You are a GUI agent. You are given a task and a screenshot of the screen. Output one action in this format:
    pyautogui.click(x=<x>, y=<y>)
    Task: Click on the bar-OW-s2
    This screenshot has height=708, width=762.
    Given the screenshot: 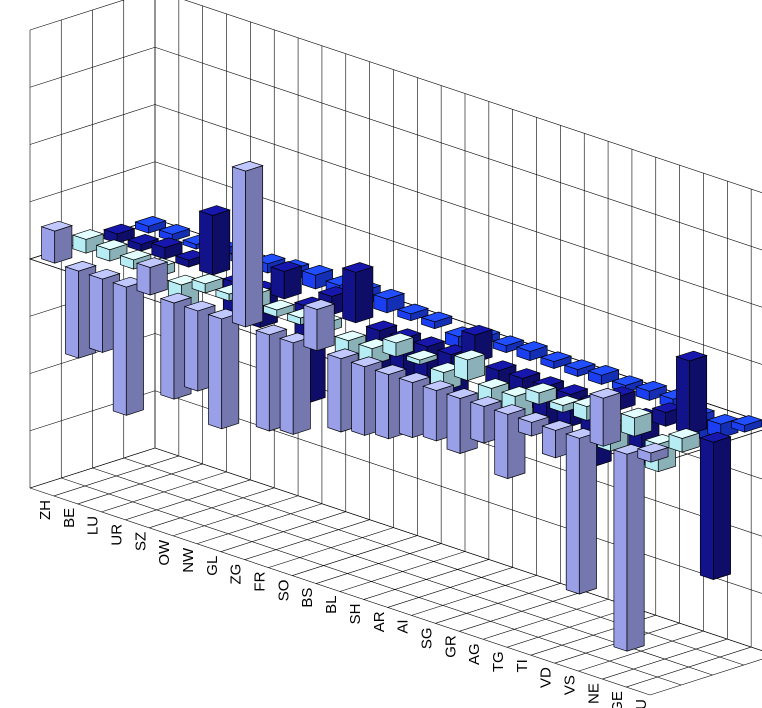 What is the action you would take?
    pyautogui.click(x=207, y=283)
    